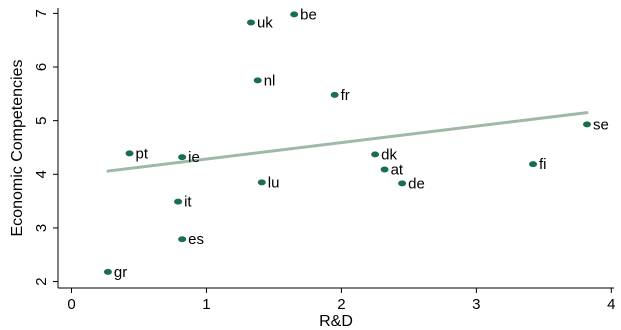 The image size is (621, 330). Describe the element at coordinates (107, 271) in the screenshot. I see `data-point-gr` at that location.